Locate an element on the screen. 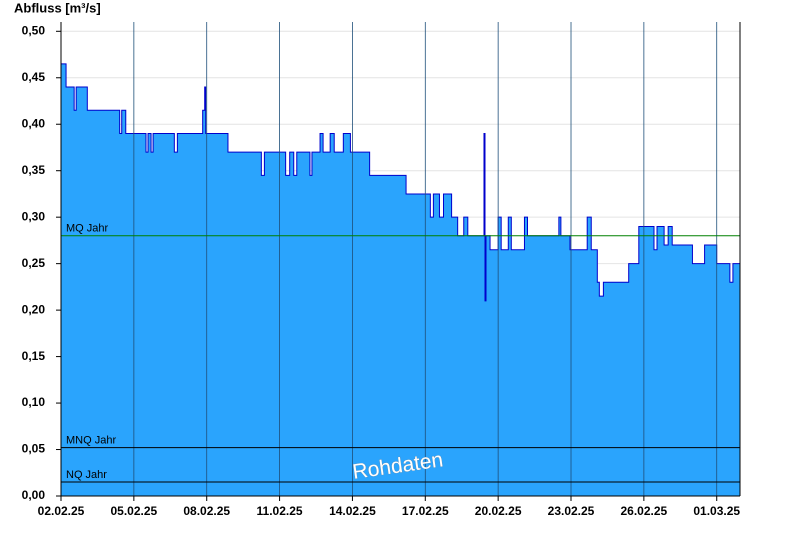 This screenshot has height=550, width=800. y-tick-label: 0,15 is located at coordinates (34, 356).